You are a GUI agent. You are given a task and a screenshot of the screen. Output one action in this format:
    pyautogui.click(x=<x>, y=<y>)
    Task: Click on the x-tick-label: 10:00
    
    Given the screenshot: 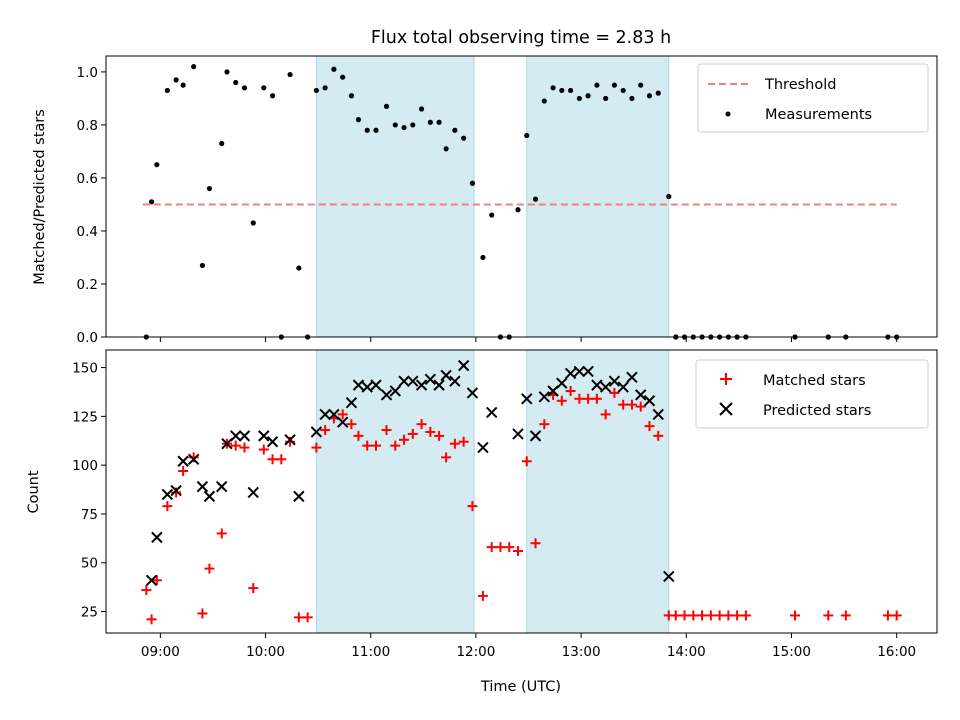 What is the action you would take?
    pyautogui.click(x=265, y=652)
    